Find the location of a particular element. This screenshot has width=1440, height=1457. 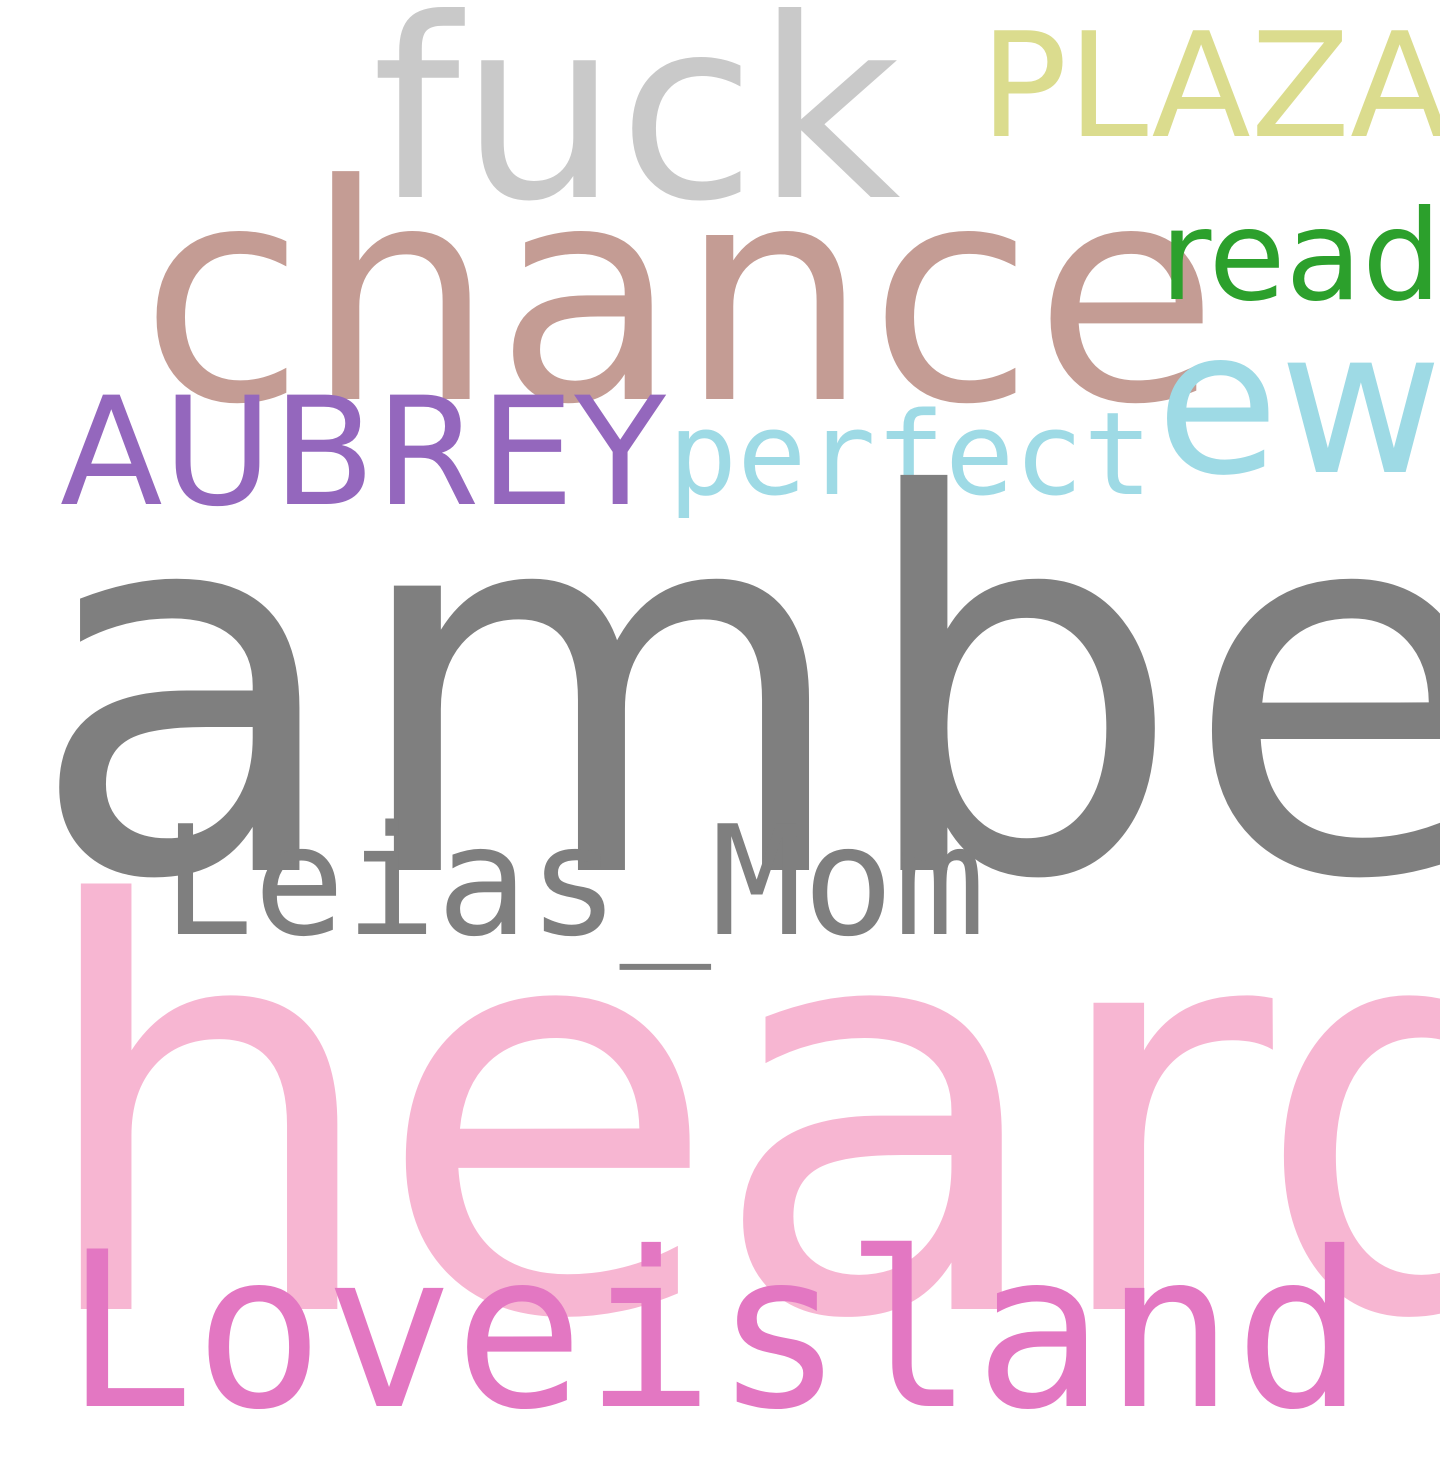

word-aubrey: AUBREY is located at coordinates (363, 453).